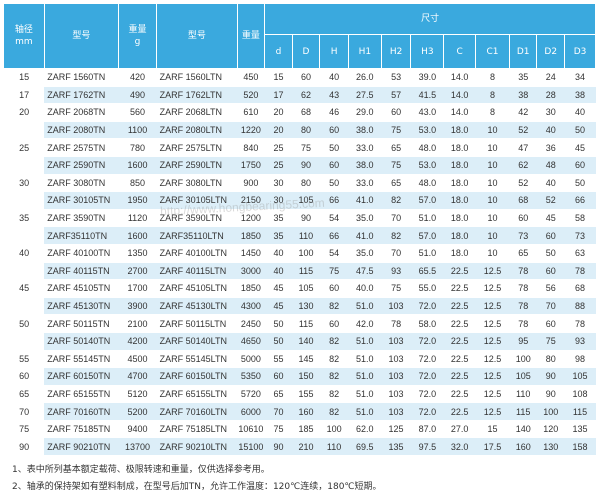  I want to click on cell-shaft: 20, so click(24, 112).